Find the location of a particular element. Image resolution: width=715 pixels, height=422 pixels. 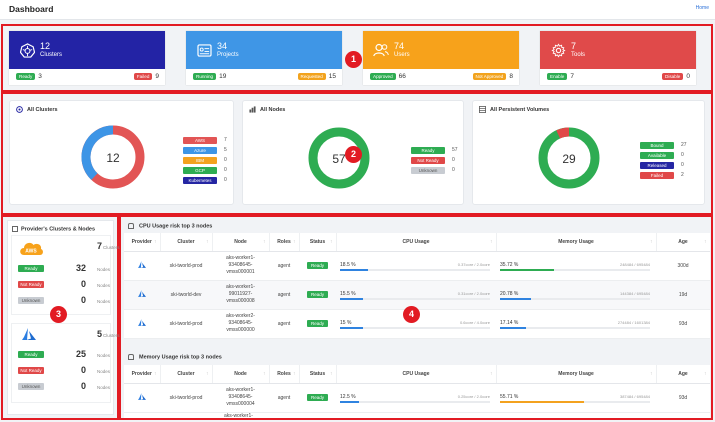

memory-usage-capacity: 387484 / 695484 is located at coordinates (634, 396).